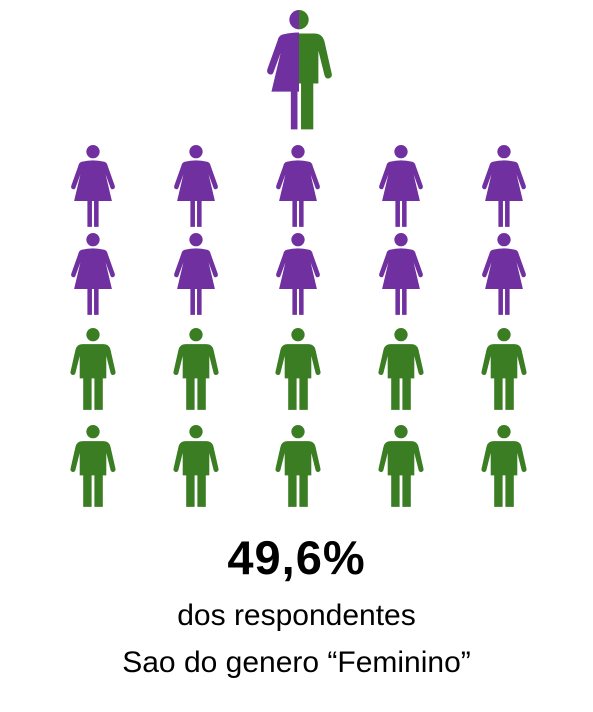 The image size is (593, 712). What do you see at coordinates (296, 615) in the screenshot?
I see `stat-description-line-1: dos respondentes` at bounding box center [296, 615].